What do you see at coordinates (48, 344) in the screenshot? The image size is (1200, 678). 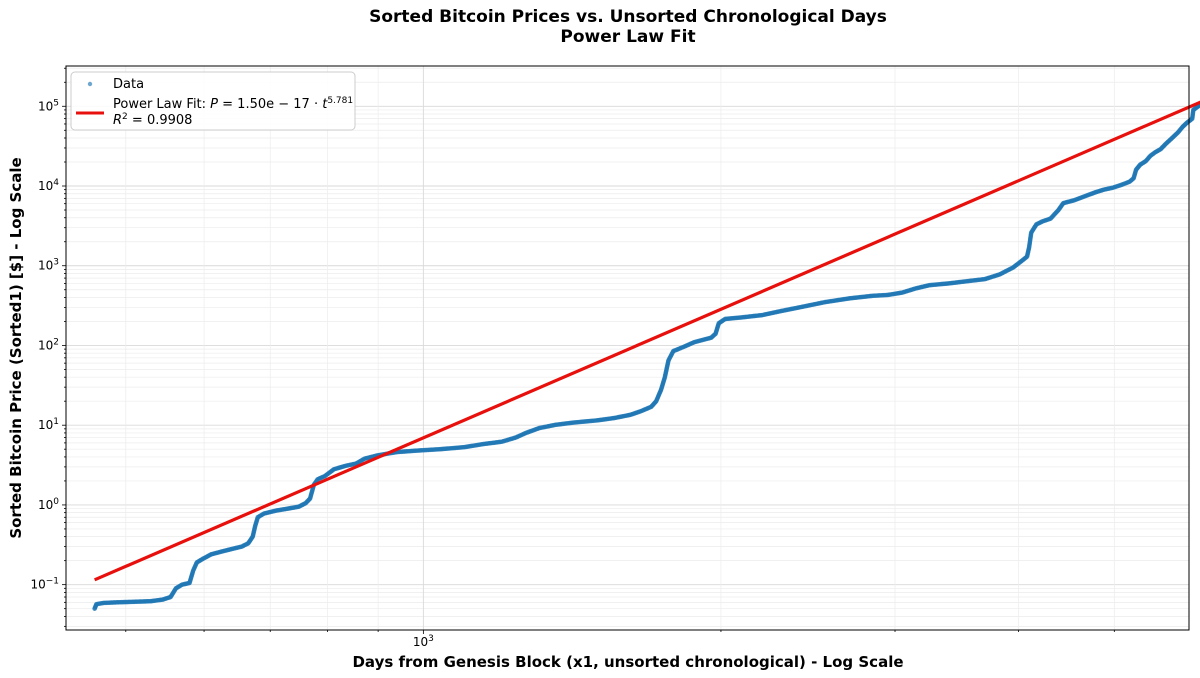 I see `y-tick-label-100: 10²` at bounding box center [48, 344].